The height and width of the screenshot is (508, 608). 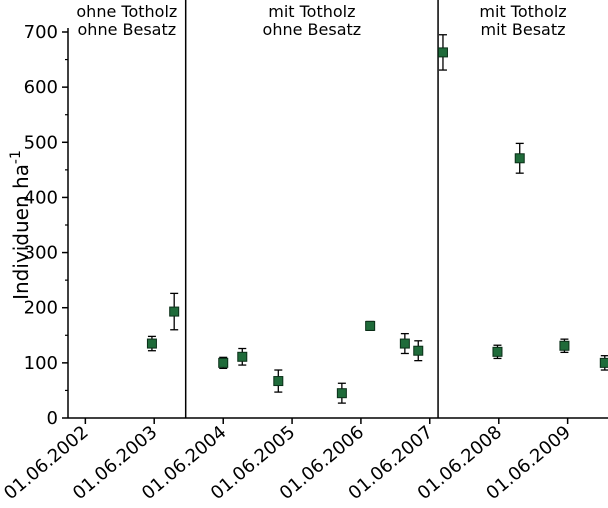 What do you see at coordinates (41, 363) in the screenshot?
I see `y-tick-label: 100` at bounding box center [41, 363].